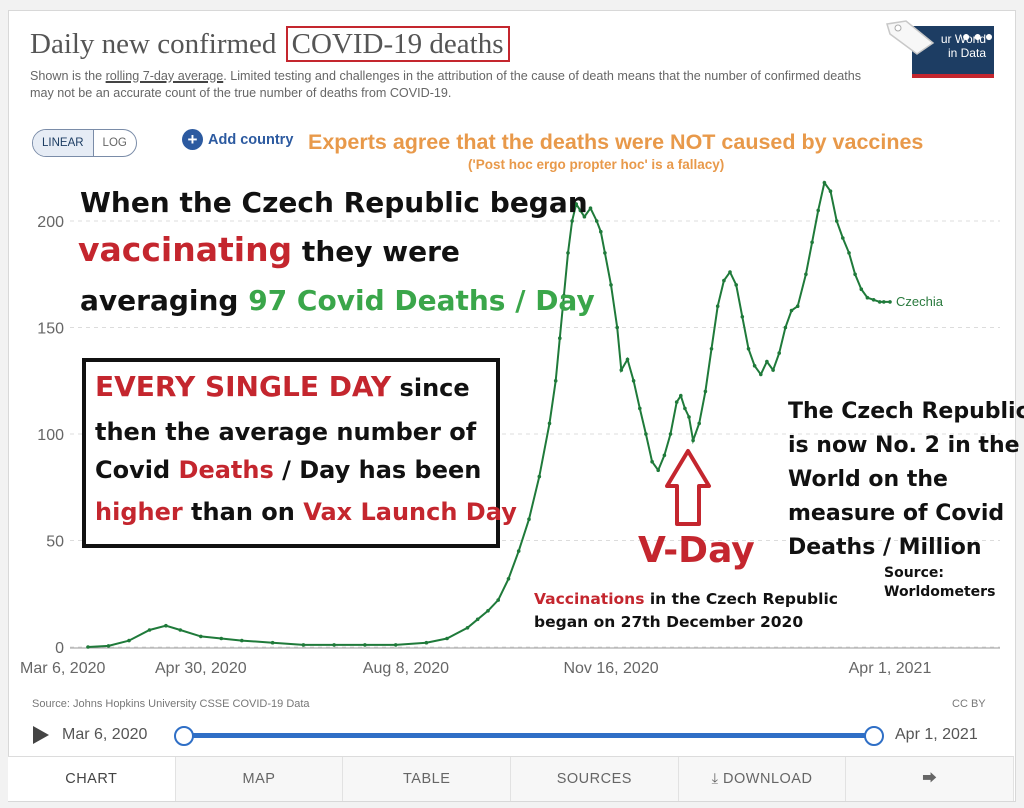 Image resolution: width=1024 pixels, height=808 pixels. What do you see at coordinates (251, 139) in the screenshot?
I see `add-country-label: Add country` at bounding box center [251, 139].